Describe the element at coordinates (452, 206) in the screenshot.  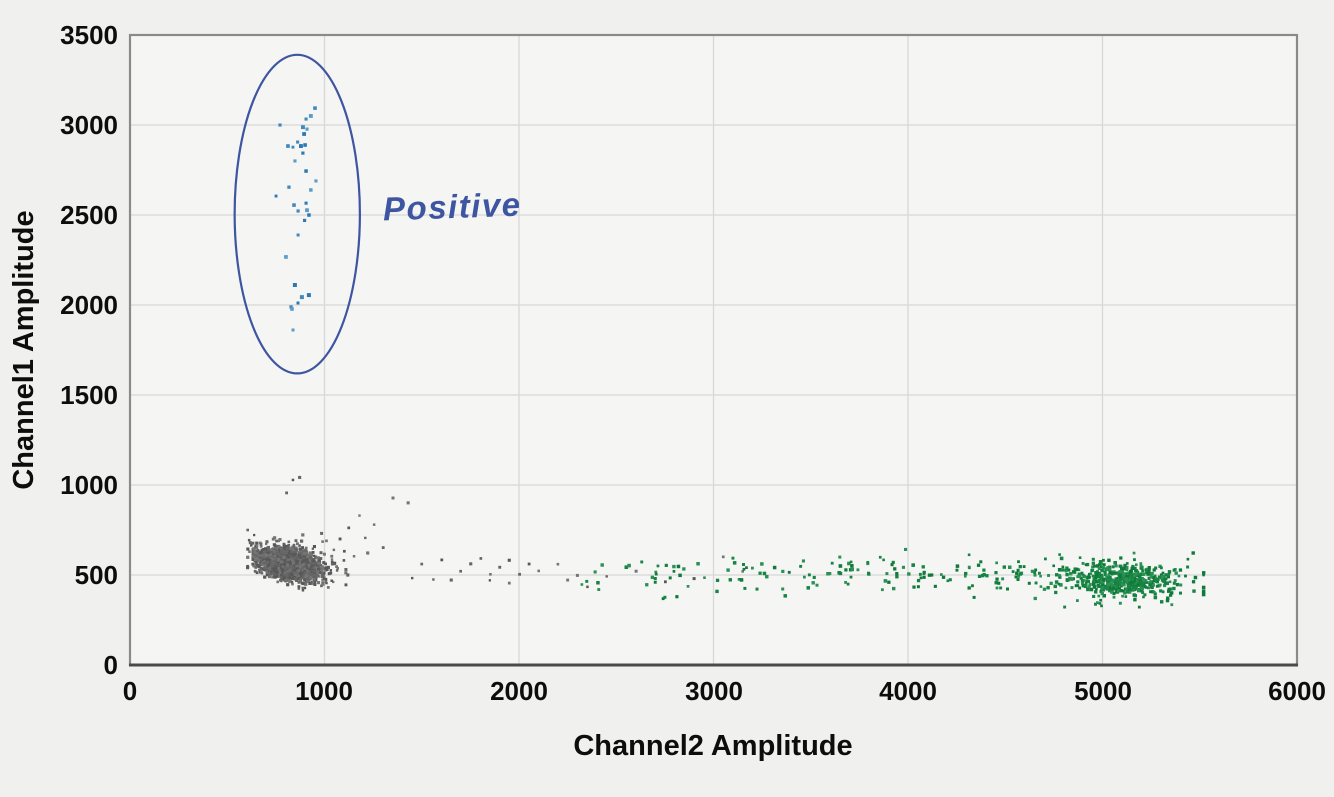
I see `positive-annotation-label: Positive` at that location.